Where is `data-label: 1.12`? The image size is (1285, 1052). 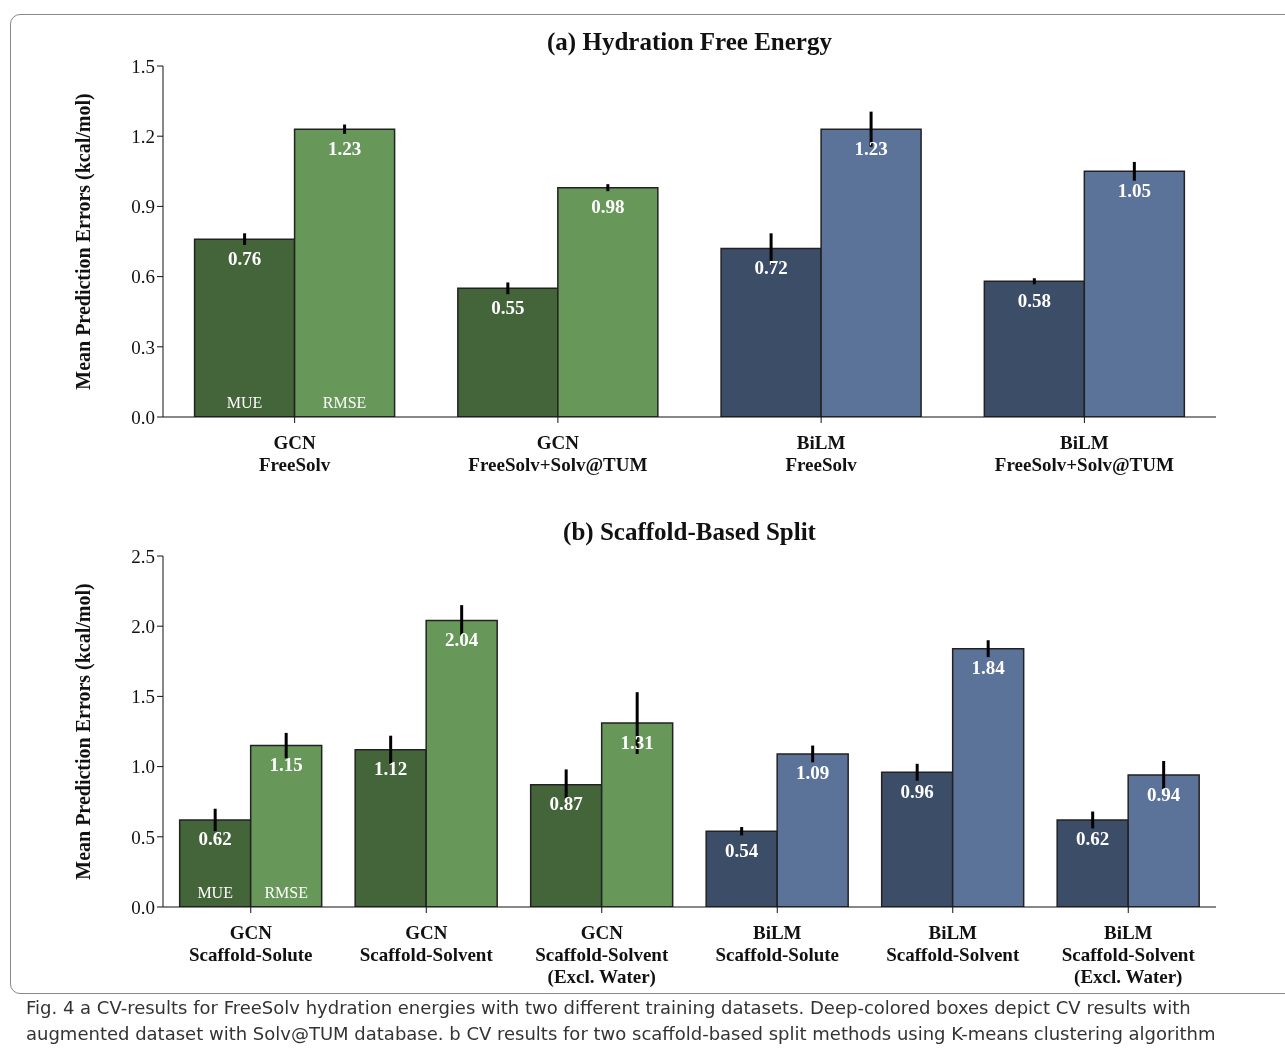
data-label: 1.12 is located at coordinates (391, 769).